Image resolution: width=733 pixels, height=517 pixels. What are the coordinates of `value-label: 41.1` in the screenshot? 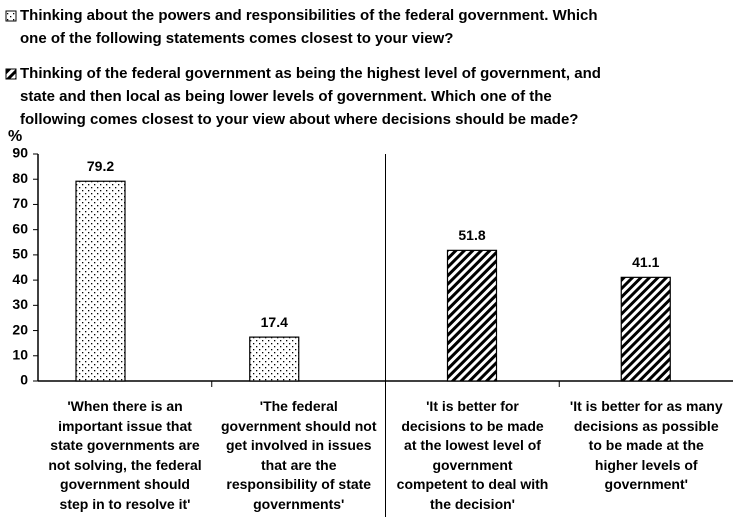 It's located at (645, 262).